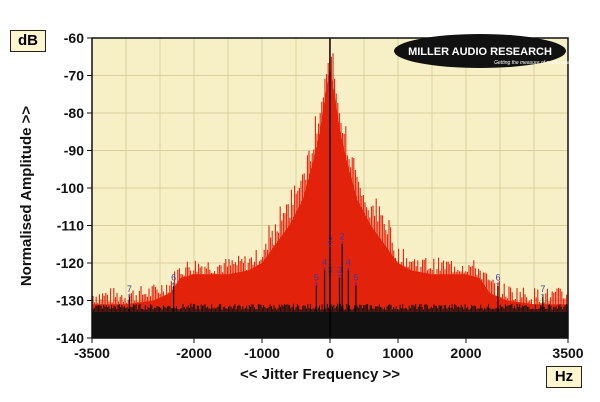  Describe the element at coordinates (194, 353) in the screenshot. I see `x-tick-label: -2000` at that location.